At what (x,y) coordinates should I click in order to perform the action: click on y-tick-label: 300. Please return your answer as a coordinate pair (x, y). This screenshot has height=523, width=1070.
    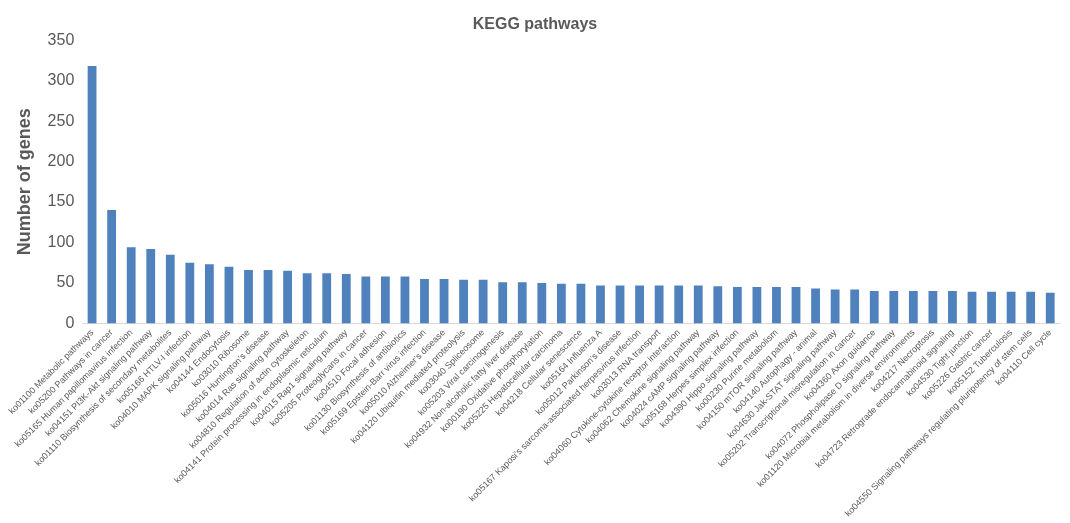
    Looking at the image, I should click on (61, 80).